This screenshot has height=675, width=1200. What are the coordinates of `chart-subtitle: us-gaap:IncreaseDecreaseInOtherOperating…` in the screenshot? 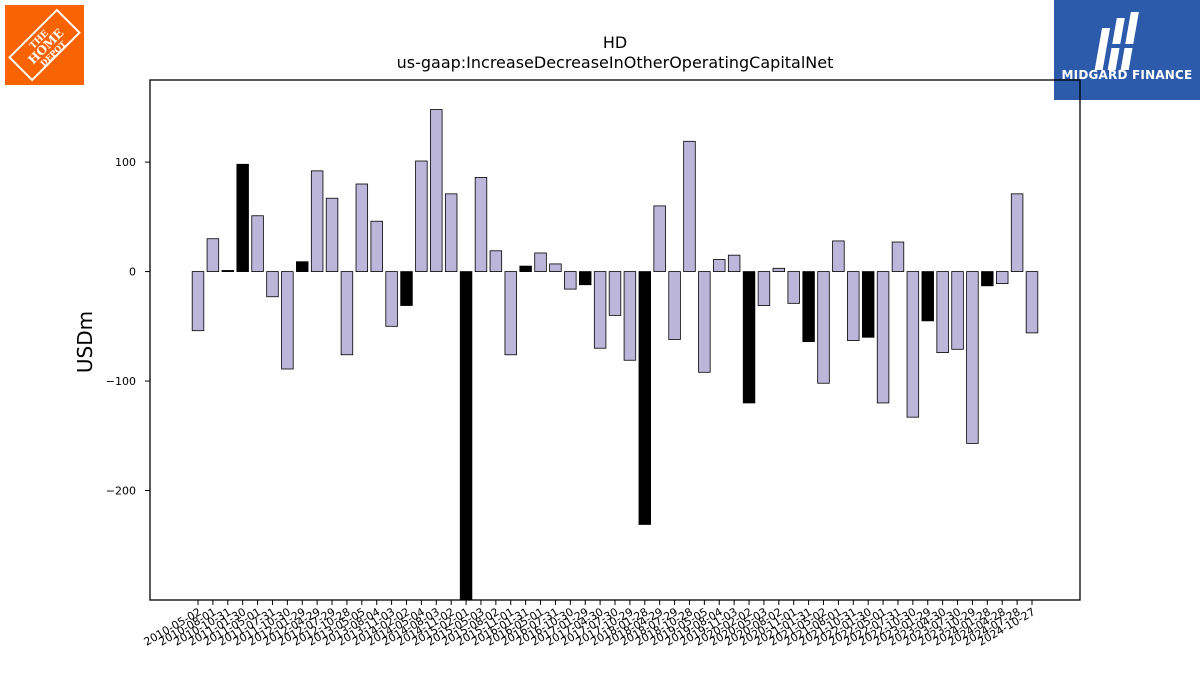 It's located at (615, 62).